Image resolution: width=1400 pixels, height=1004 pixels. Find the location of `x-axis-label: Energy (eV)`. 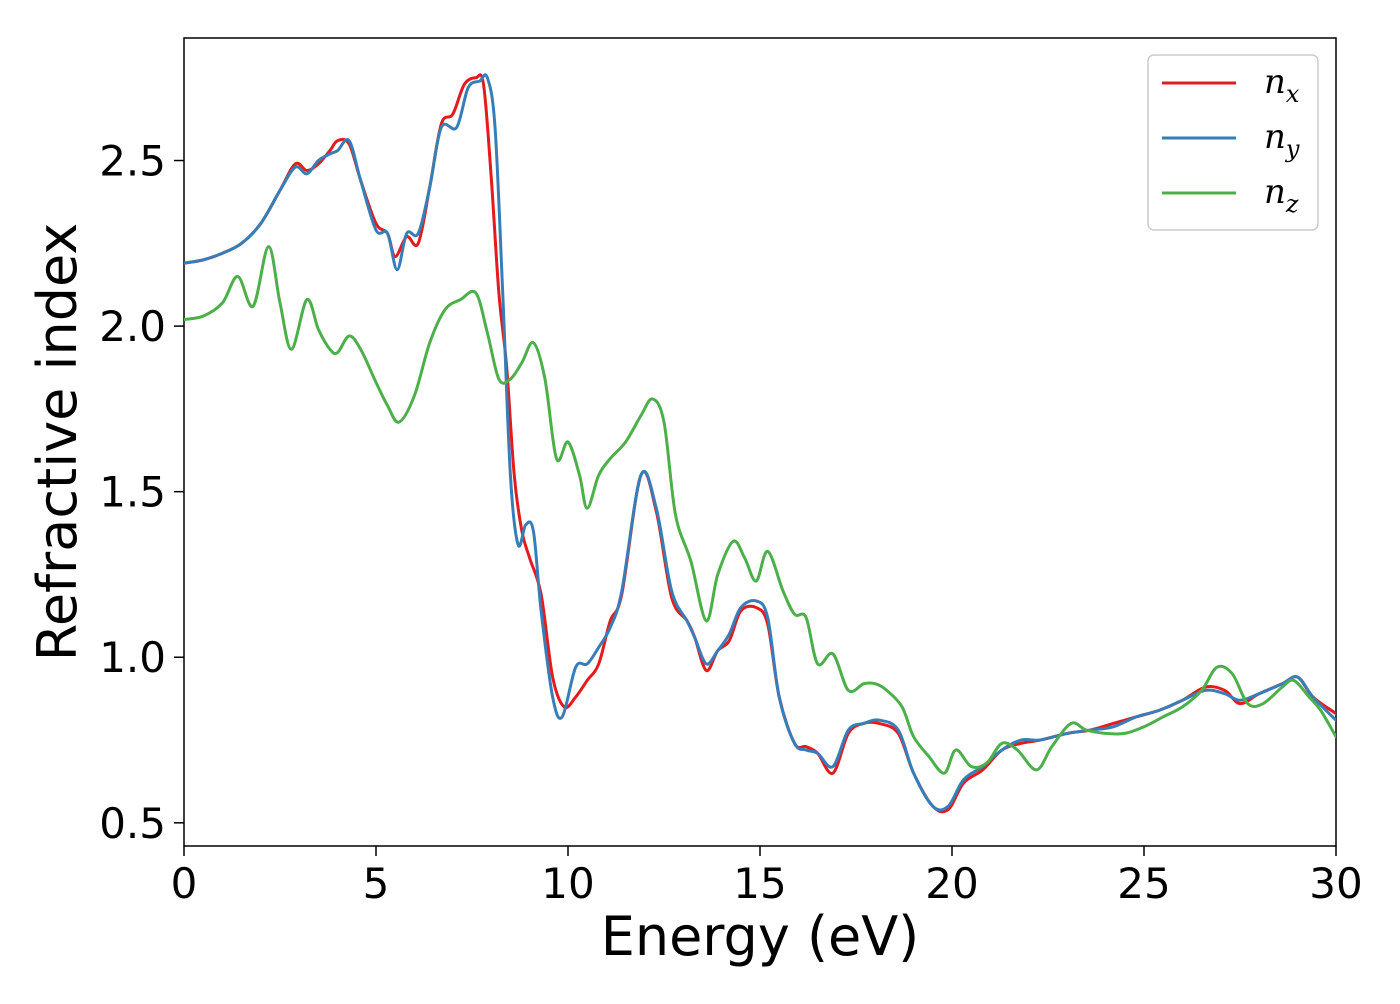

x-axis-label: Energy (eV) is located at coordinates (760, 936).